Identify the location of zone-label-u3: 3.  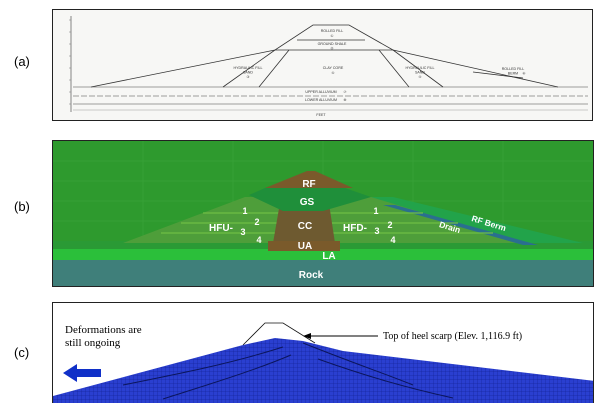
(242, 232).